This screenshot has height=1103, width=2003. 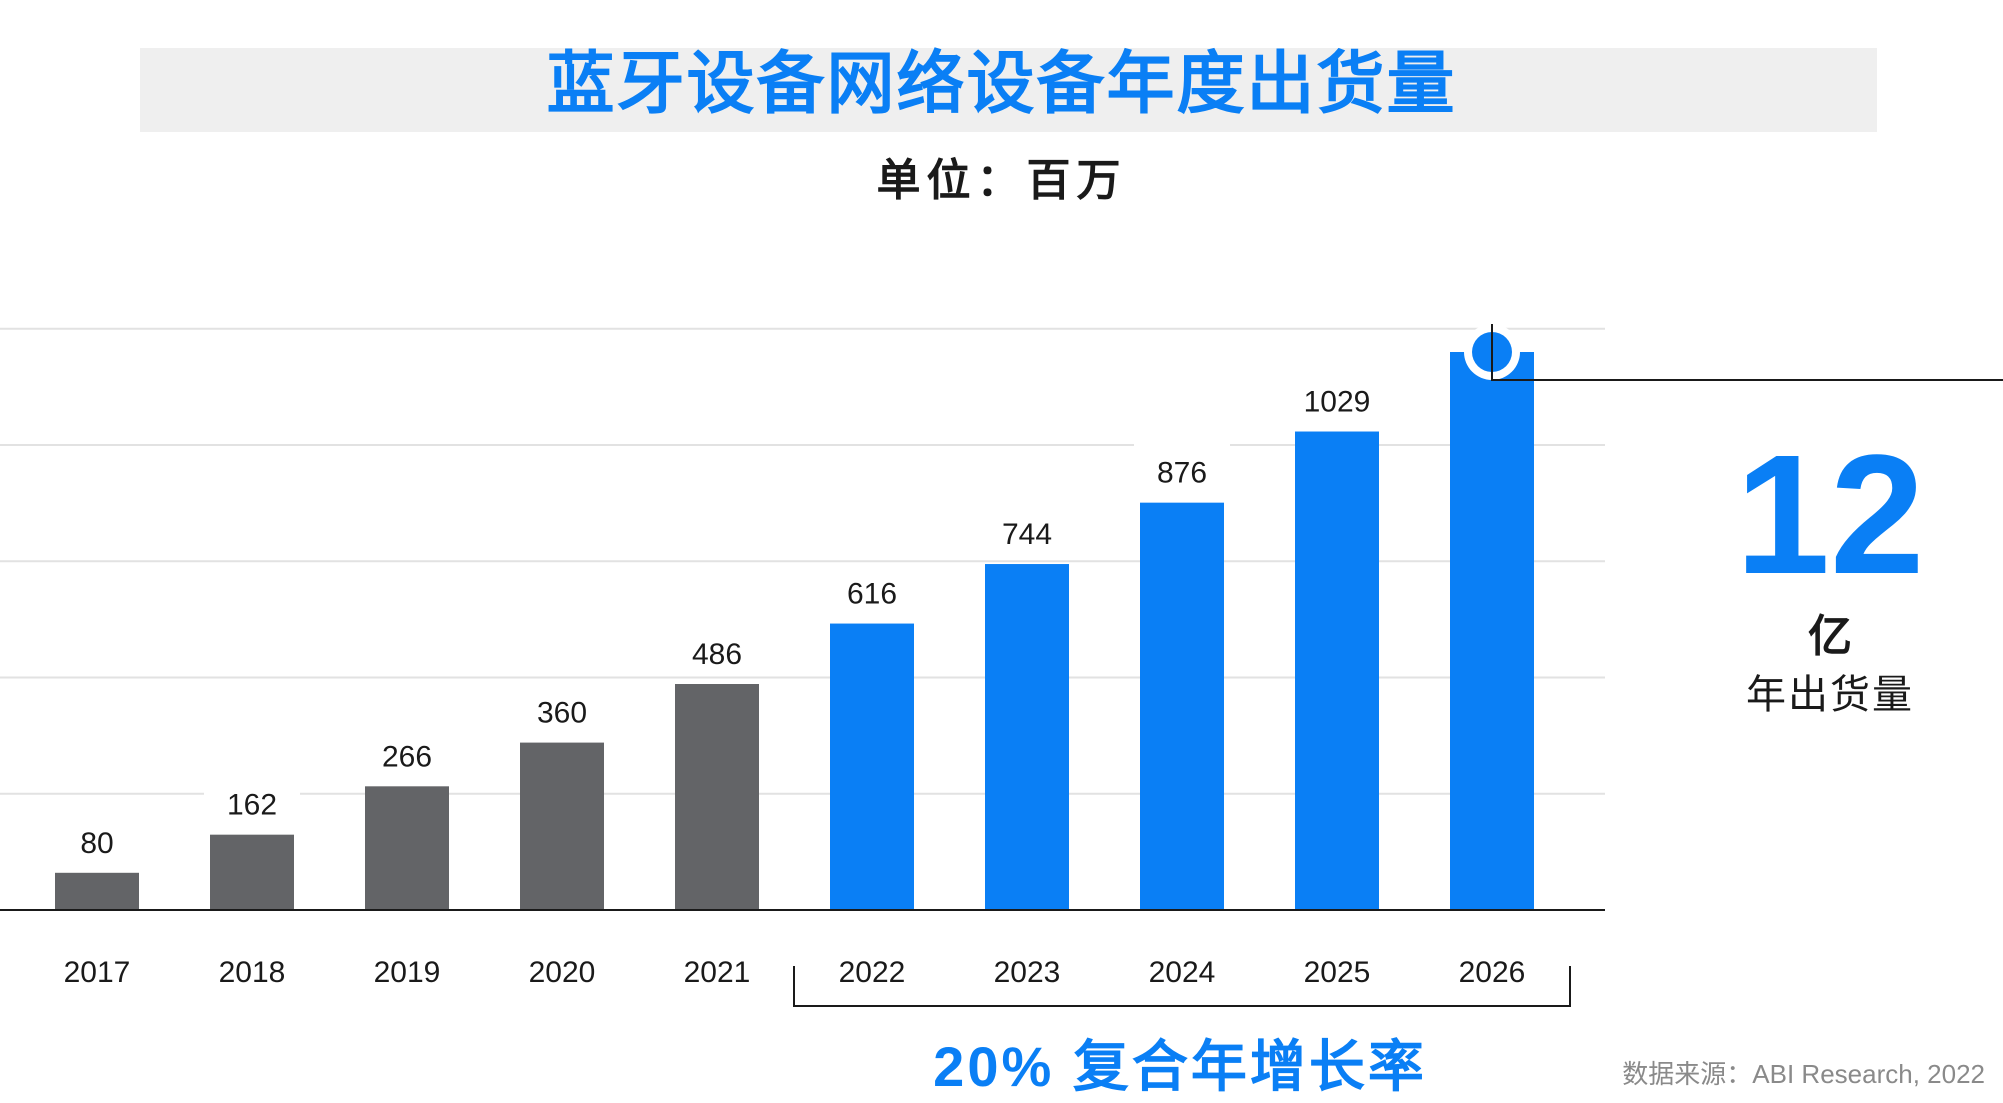 What do you see at coordinates (1027, 737) in the screenshot?
I see `bar-2023` at bounding box center [1027, 737].